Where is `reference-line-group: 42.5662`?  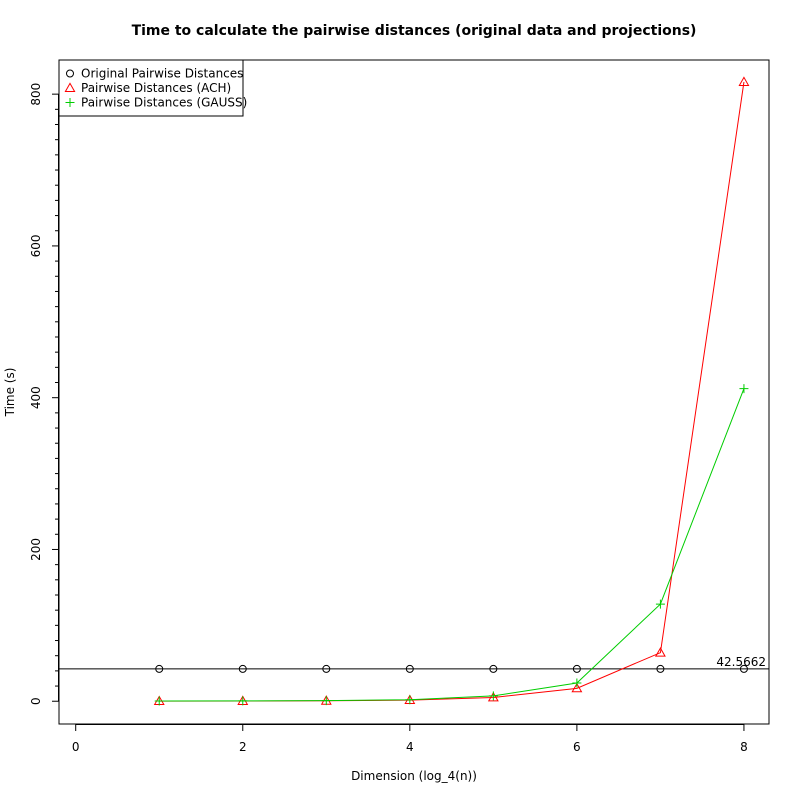 reference-line-group: 42.5662 is located at coordinates (414, 662).